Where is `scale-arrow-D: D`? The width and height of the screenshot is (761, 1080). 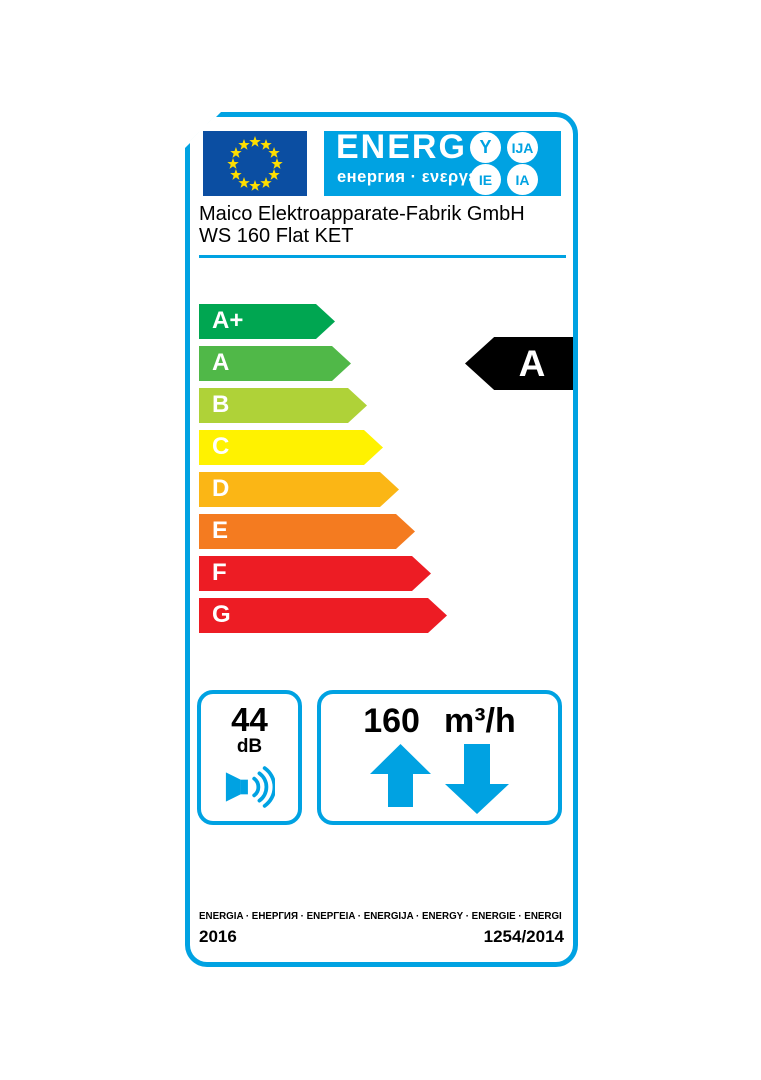
scale-arrow-D: D is located at coordinates (323, 489).